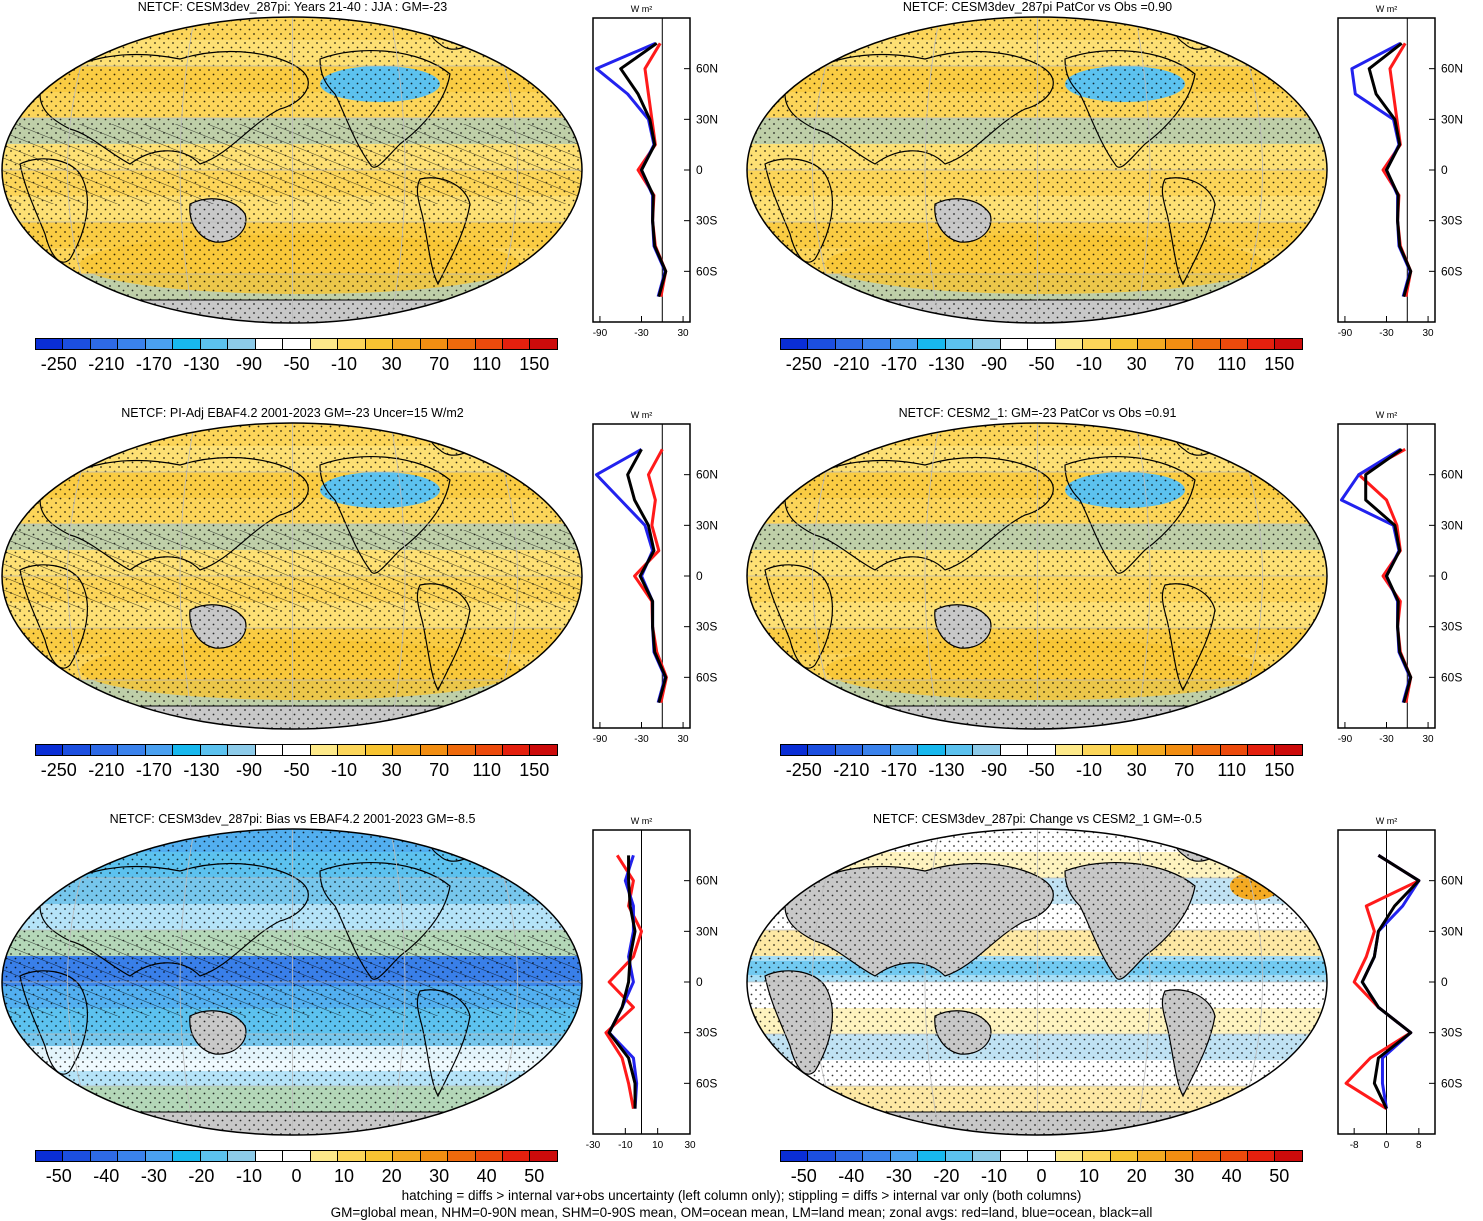  I want to click on zonal-xtick-label: -30, so click(641, 333).